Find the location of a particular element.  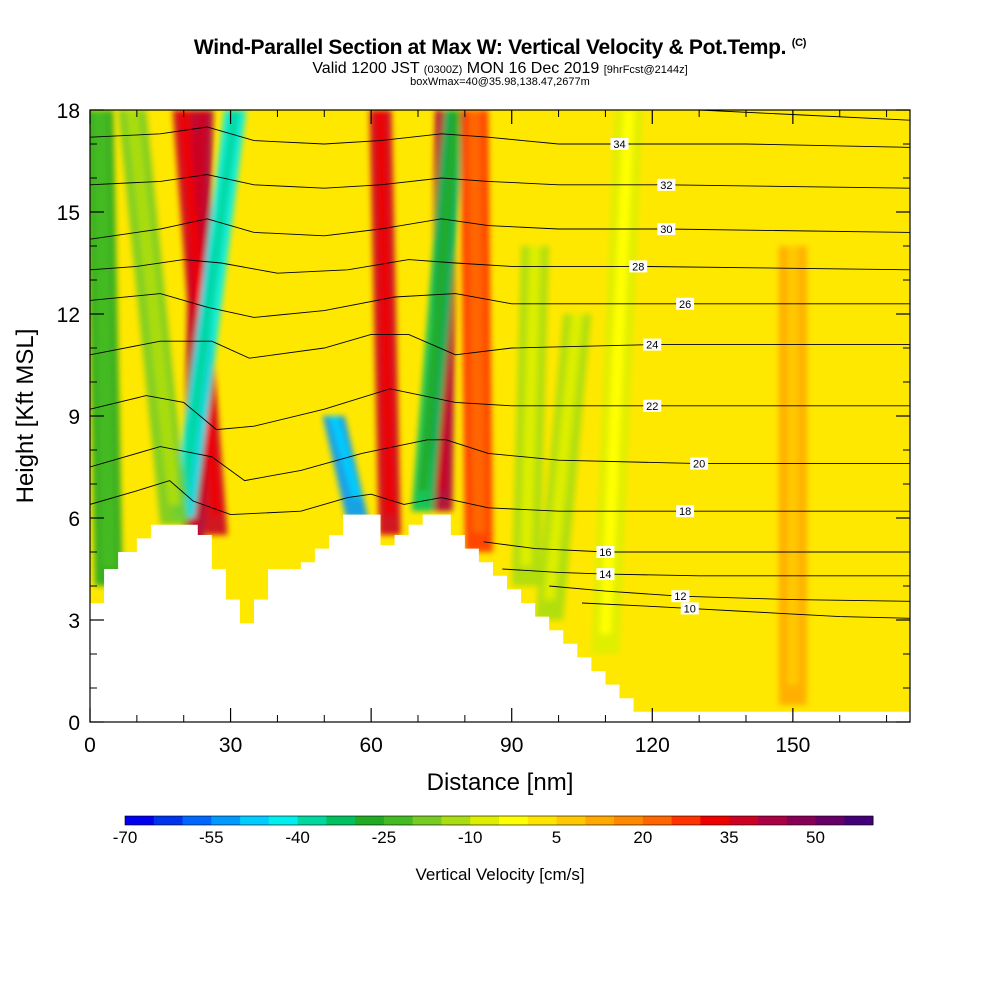

colorbar-frame is located at coordinates (499, 820).